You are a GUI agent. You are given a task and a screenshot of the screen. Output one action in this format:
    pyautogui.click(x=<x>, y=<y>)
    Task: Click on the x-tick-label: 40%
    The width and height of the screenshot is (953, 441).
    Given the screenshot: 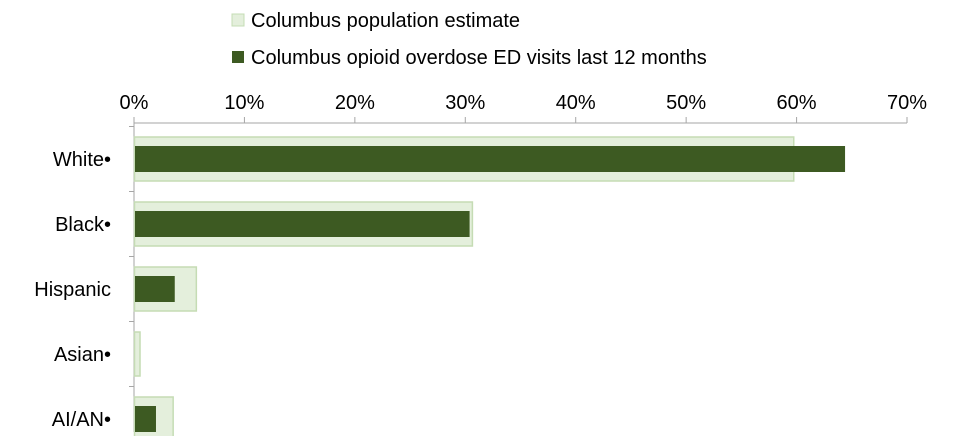 What is the action you would take?
    pyautogui.click(x=576, y=103)
    